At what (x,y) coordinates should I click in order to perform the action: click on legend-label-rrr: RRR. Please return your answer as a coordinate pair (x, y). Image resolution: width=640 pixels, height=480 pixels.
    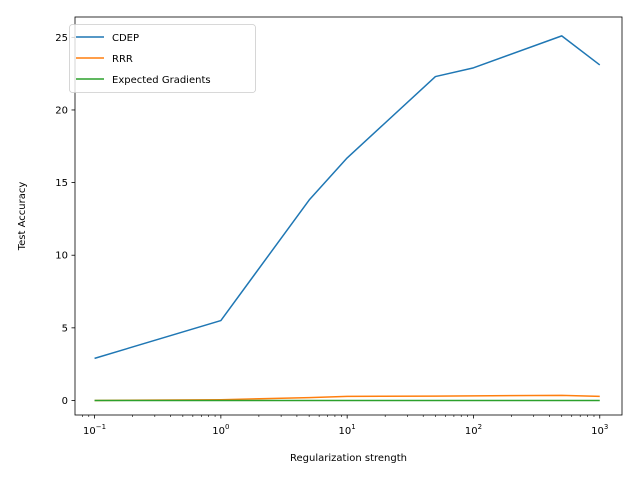
    Looking at the image, I should click on (122, 59).